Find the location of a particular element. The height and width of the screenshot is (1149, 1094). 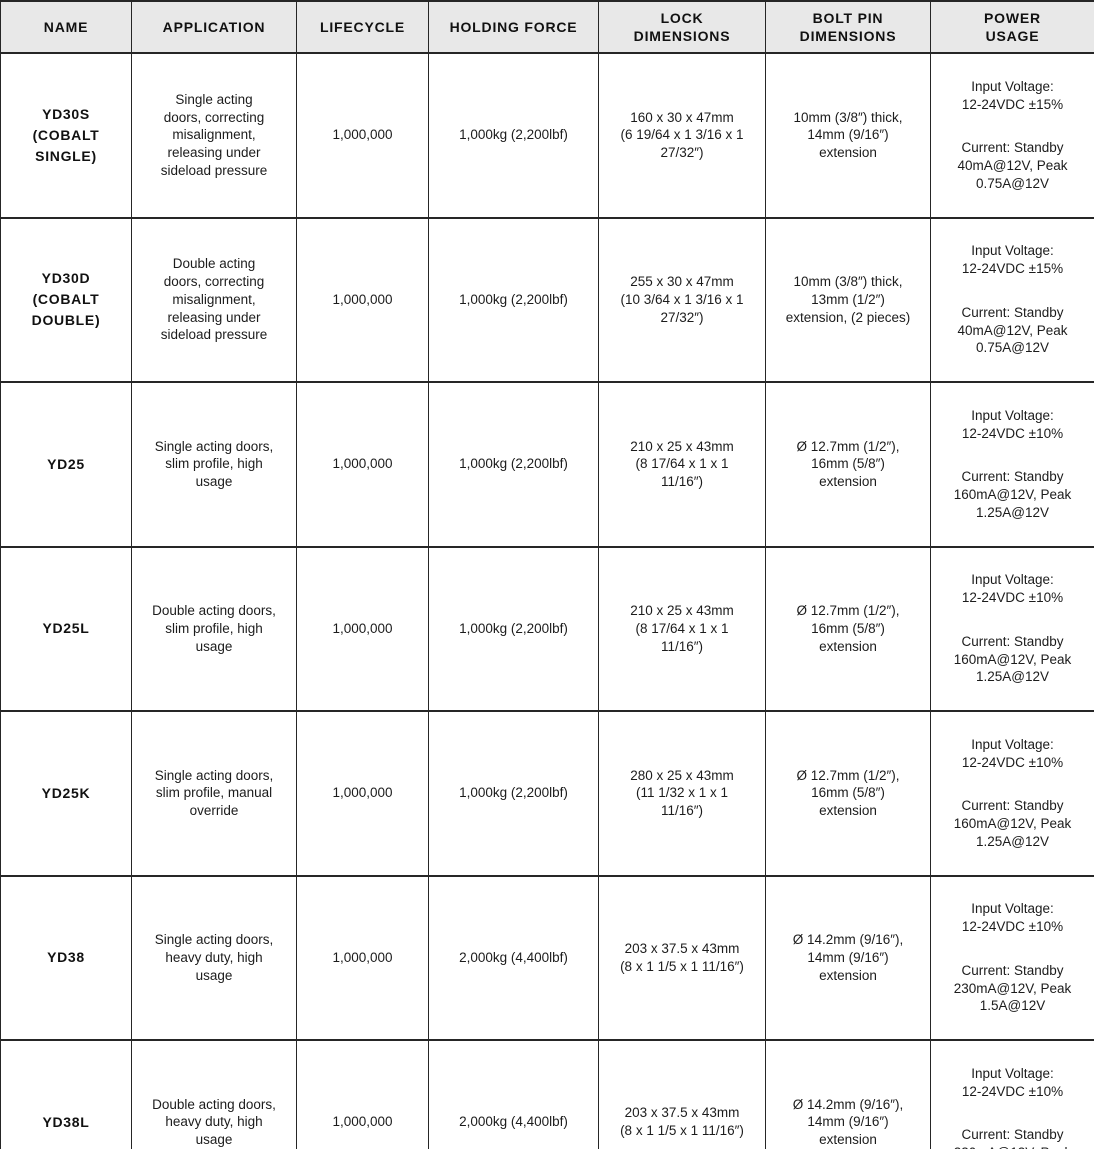

cell-product-name: YD25 is located at coordinates (66, 464).